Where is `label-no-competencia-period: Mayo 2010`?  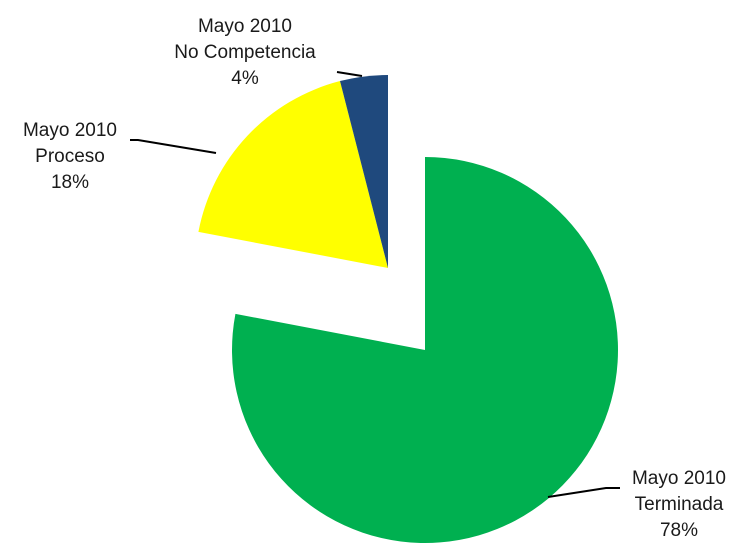
label-no-competencia-period: Mayo 2010 is located at coordinates (244, 26).